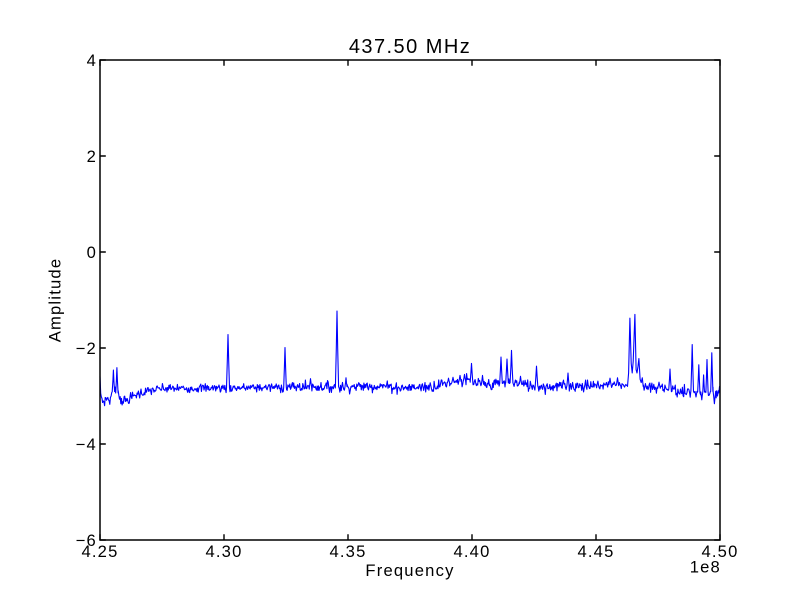  What do you see at coordinates (86, 348) in the screenshot?
I see `svg-text: −2` at bounding box center [86, 348].